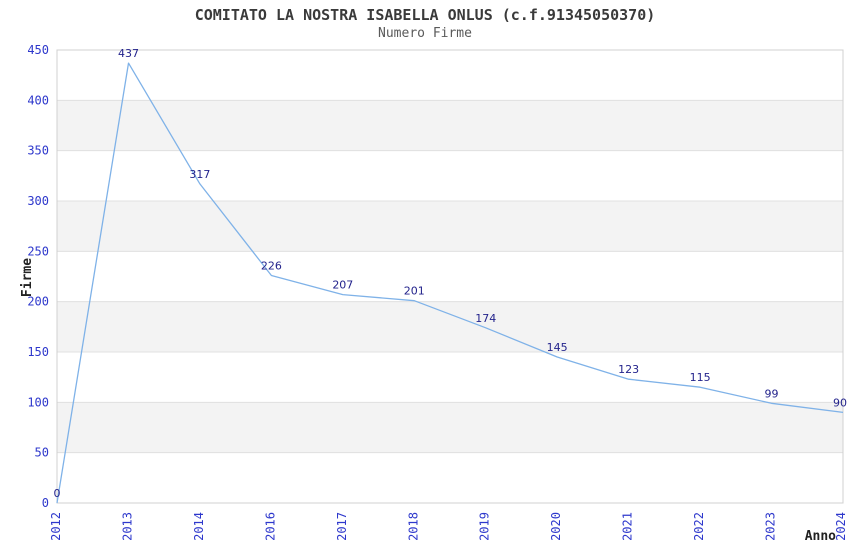  I want to click on chart-subtitle: Numero Firme, so click(425, 33).